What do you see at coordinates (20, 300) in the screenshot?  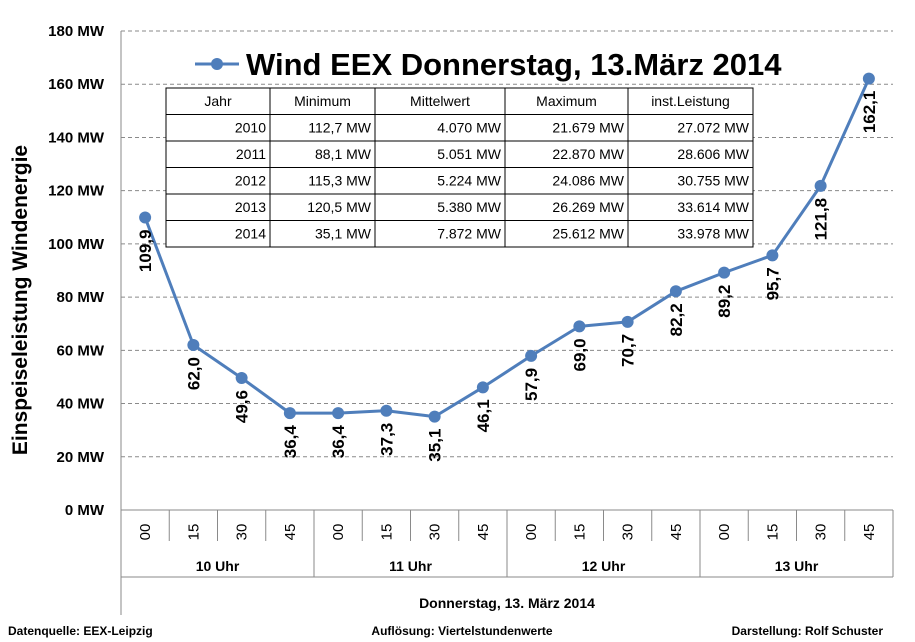 I see `y-axis-title: Einspeiseleistung Windenergie` at bounding box center [20, 300].